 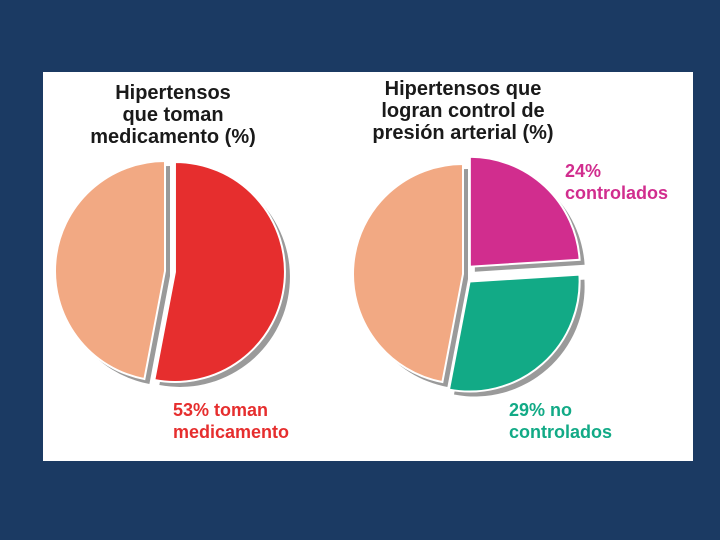 What do you see at coordinates (173, 115) in the screenshot?
I see `chart-1-title: Hipertensos que toman medicamento (%)` at bounding box center [173, 115].